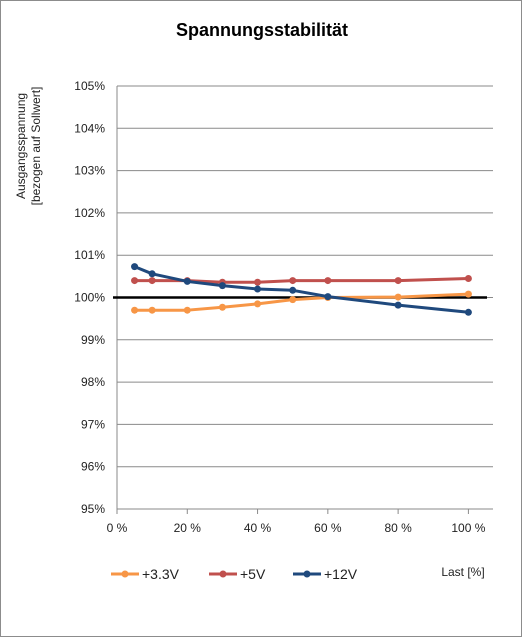 The image size is (522, 637). I want to click on legend-marker-+5V, so click(223, 574).